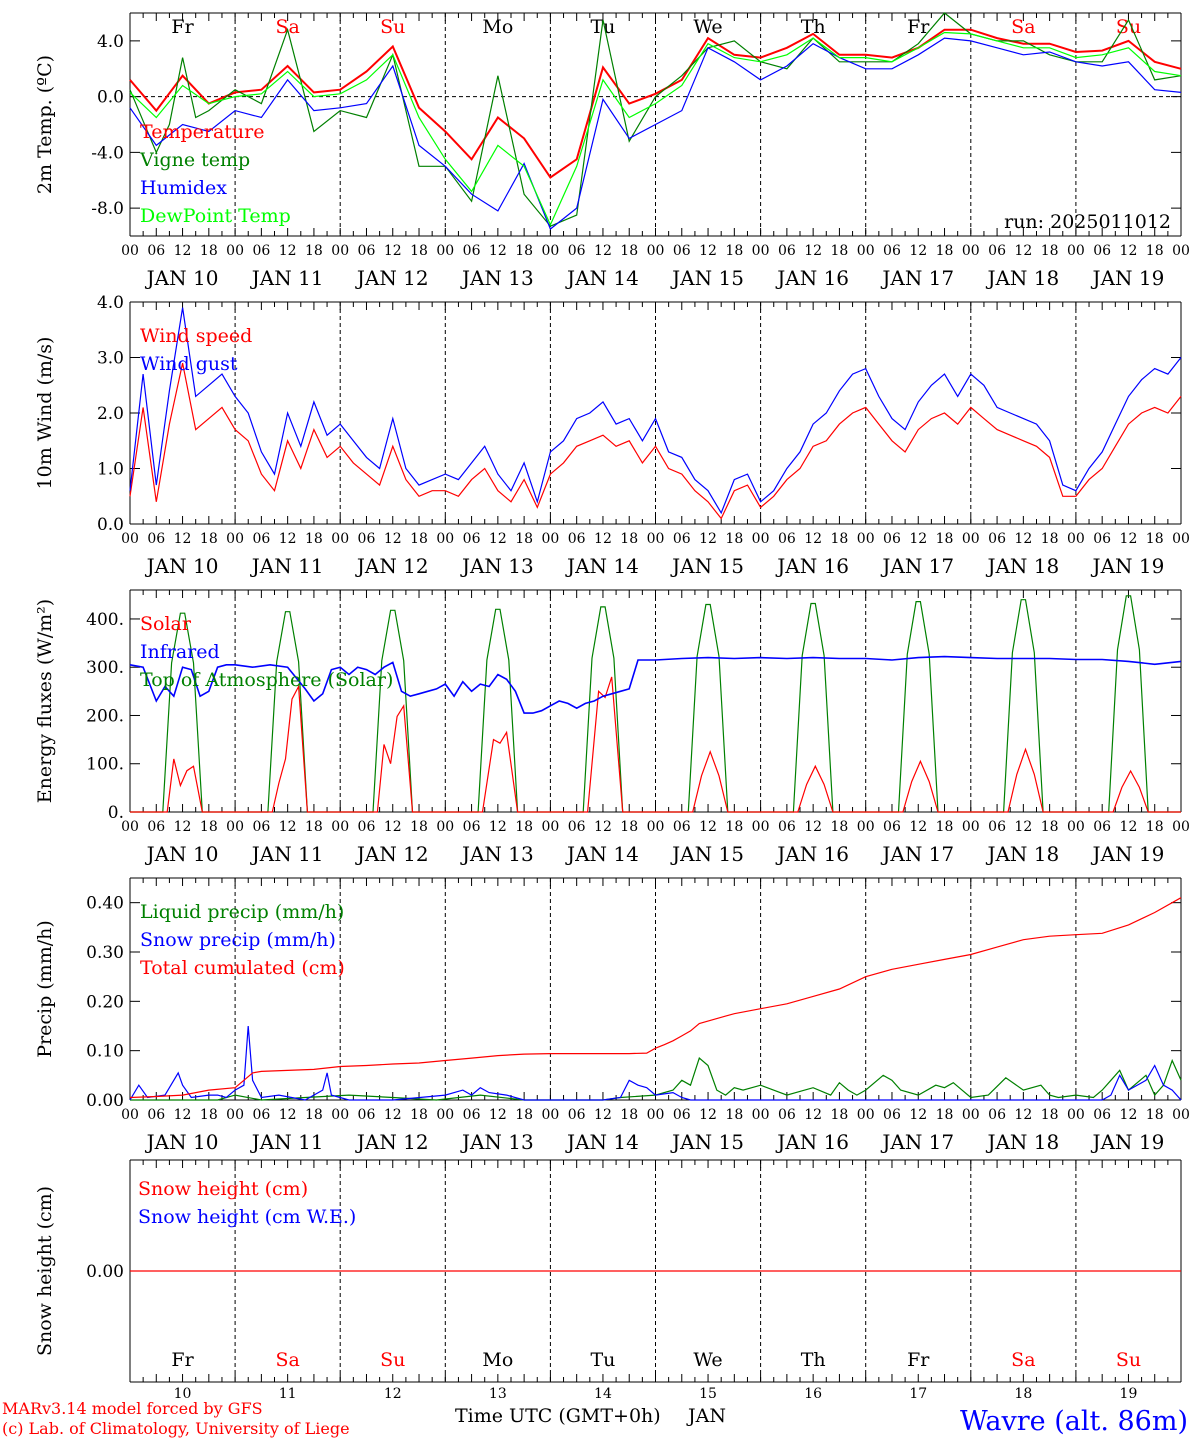 The image size is (1194, 1440). I want to click on series-line-snow-precip-mm-h-, so click(655, 1063).